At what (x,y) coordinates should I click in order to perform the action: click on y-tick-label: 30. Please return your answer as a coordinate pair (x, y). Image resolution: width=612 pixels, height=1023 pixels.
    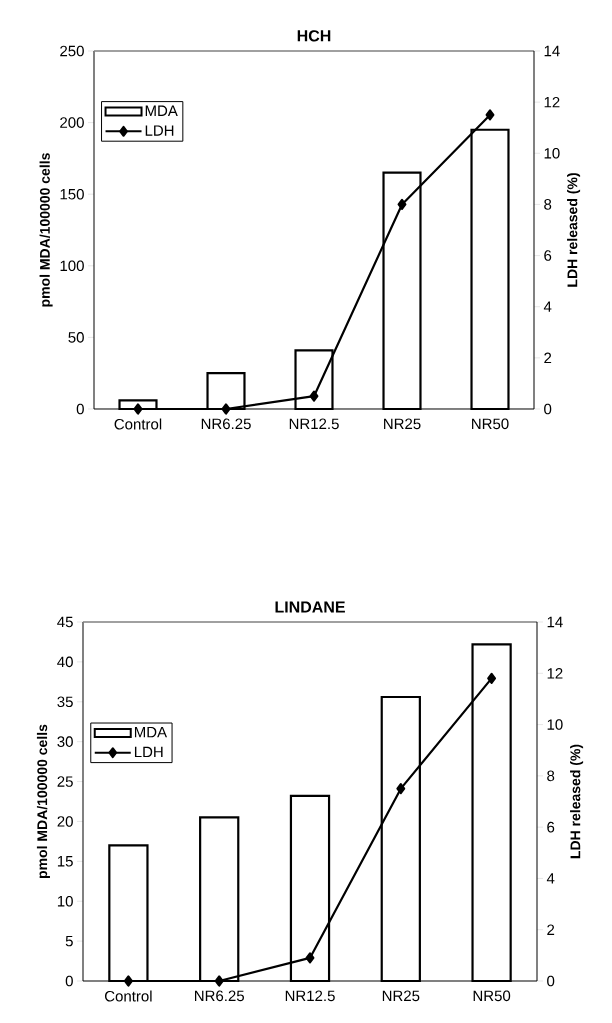
    Looking at the image, I should click on (65, 741).